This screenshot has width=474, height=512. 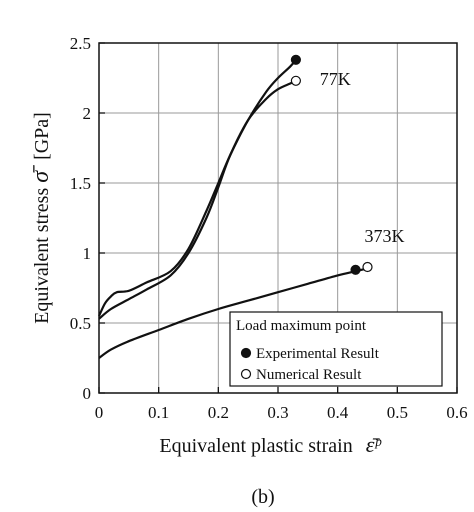 I want to click on x-tick-label: 0.3, so click(x=277, y=412).